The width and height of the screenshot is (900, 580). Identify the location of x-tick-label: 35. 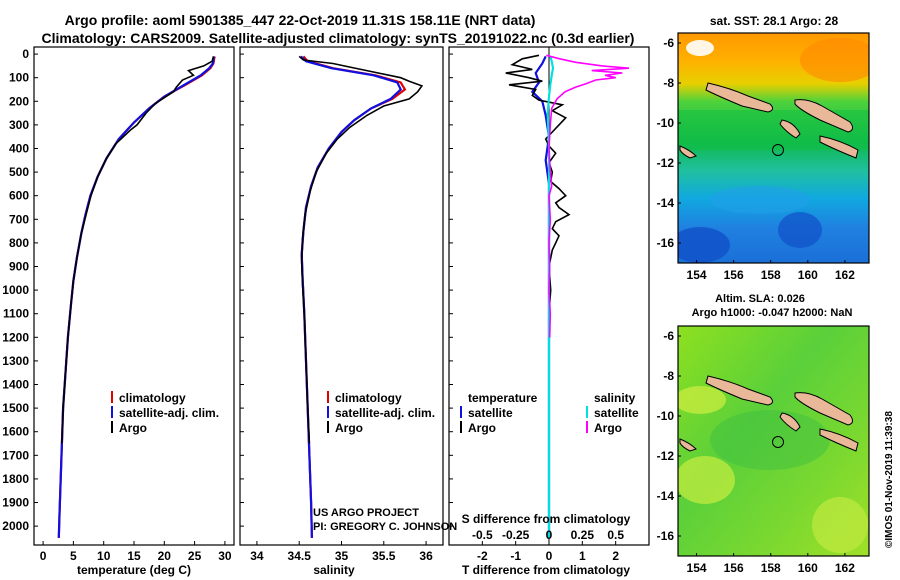
(342, 556).